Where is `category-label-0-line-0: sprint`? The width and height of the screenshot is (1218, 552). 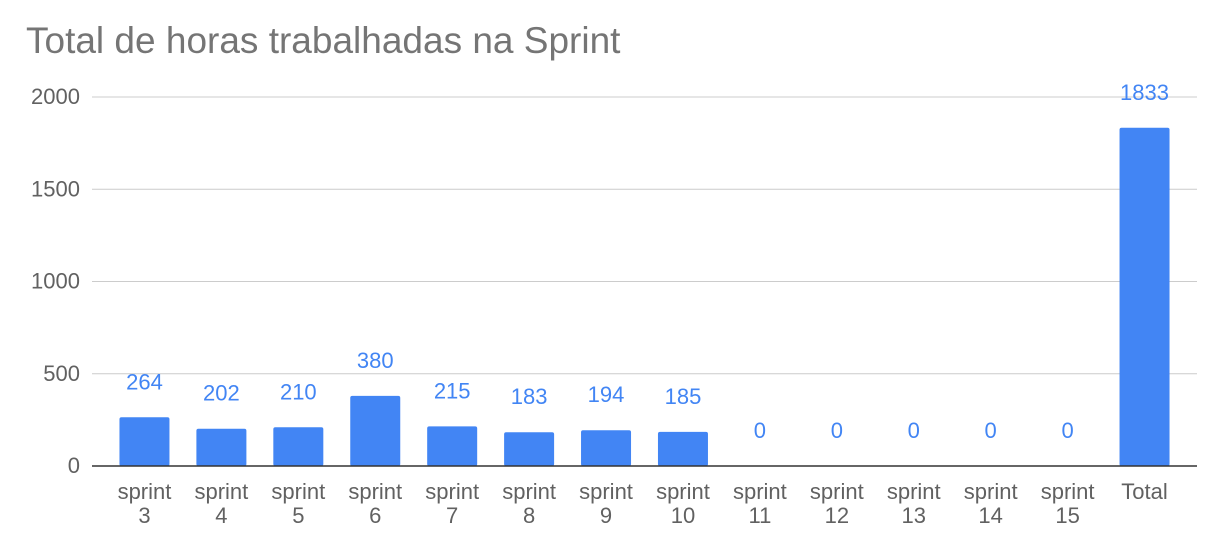 category-label-0-line-0: sprint is located at coordinates (145, 491).